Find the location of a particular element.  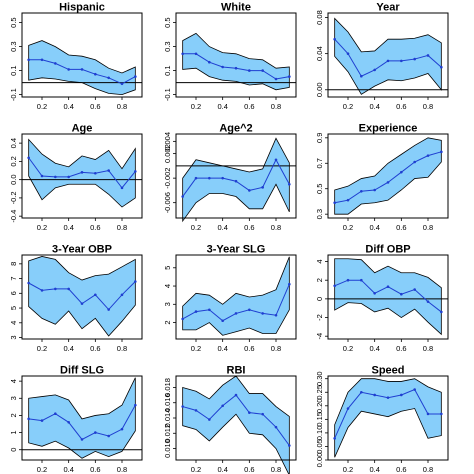

y-tick-label: 0.016 is located at coordinates (167, 402).